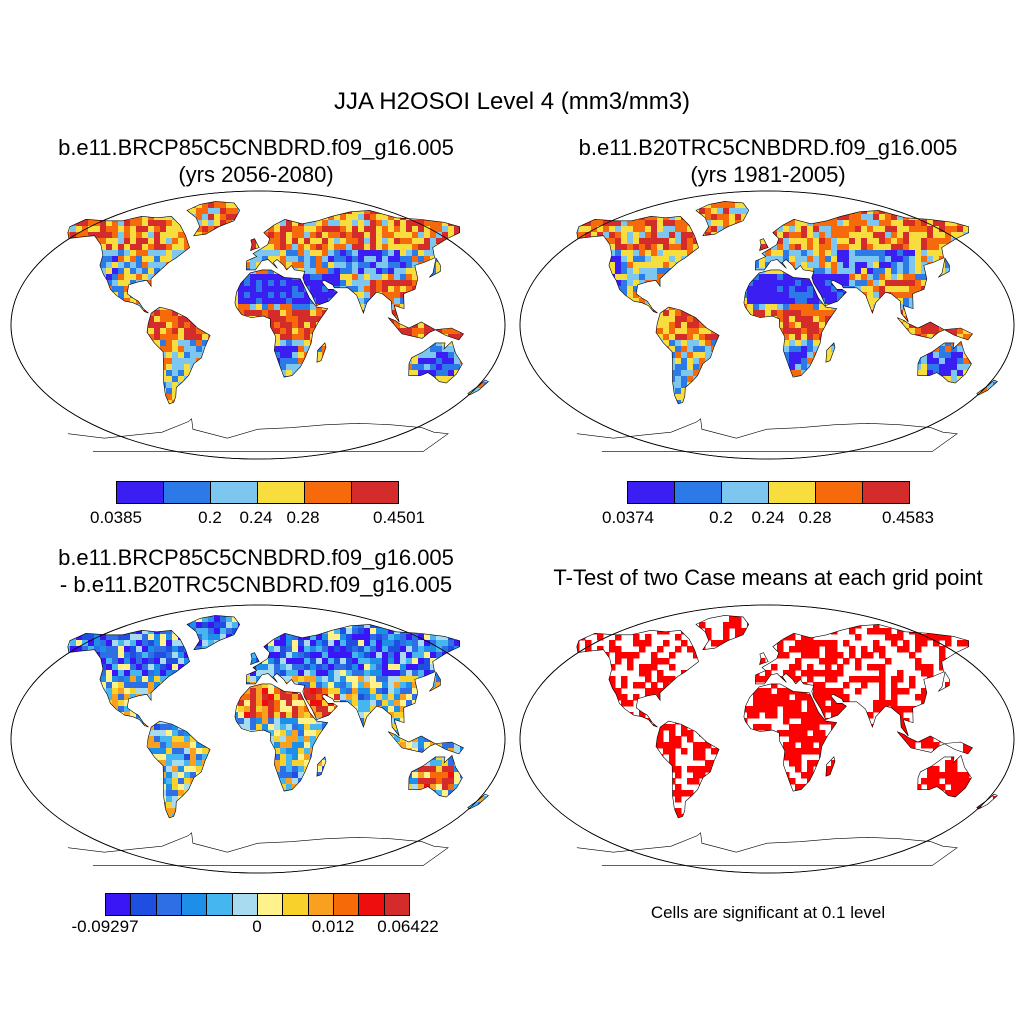  I want to click on colorbar-2-label: 0.0374, so click(628, 517).